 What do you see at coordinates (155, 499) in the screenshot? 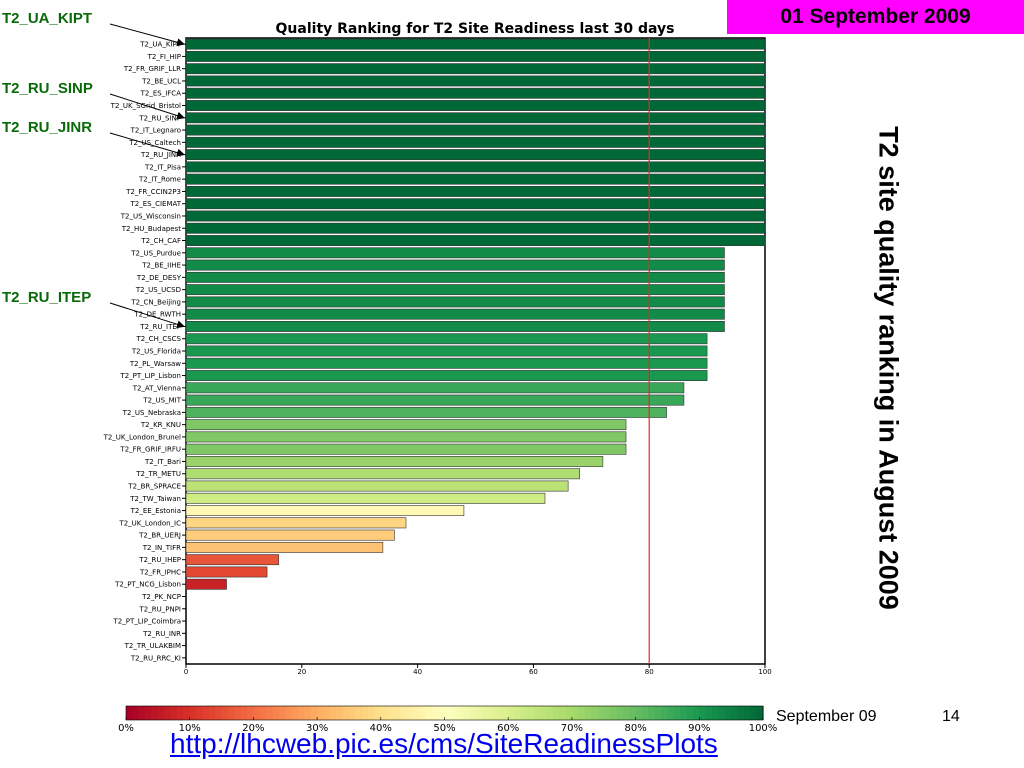
I see `ytick-label: T2_TW_Taiwan` at bounding box center [155, 499].